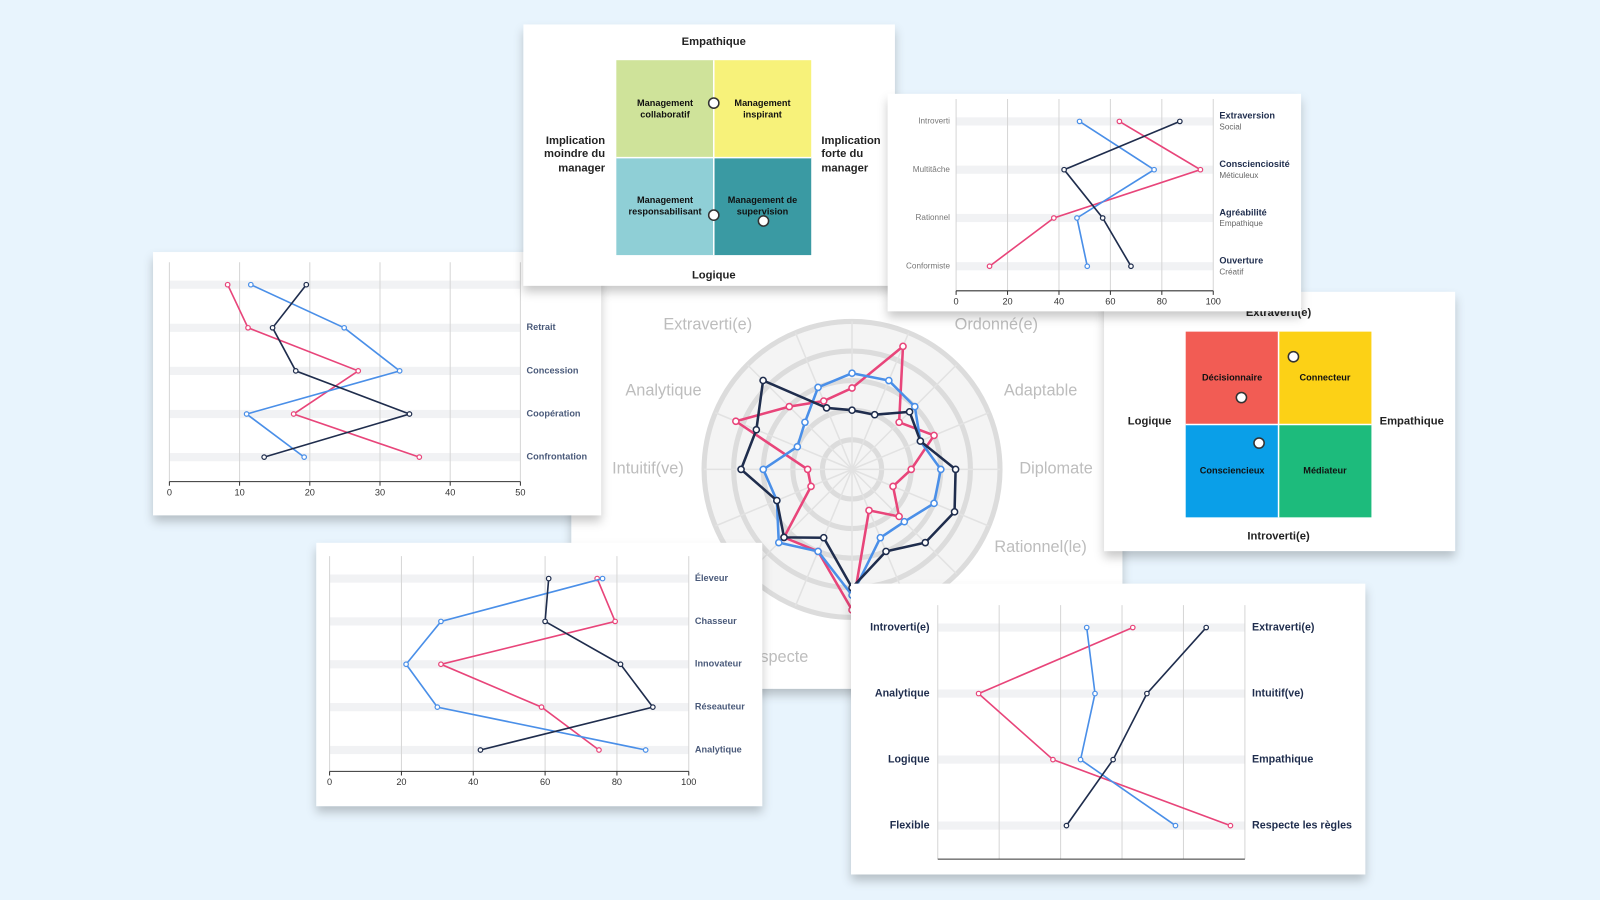 This screenshot has width=1600, height=900. What do you see at coordinates (714, 42) in the screenshot?
I see `axis-label-top: Empathique` at bounding box center [714, 42].